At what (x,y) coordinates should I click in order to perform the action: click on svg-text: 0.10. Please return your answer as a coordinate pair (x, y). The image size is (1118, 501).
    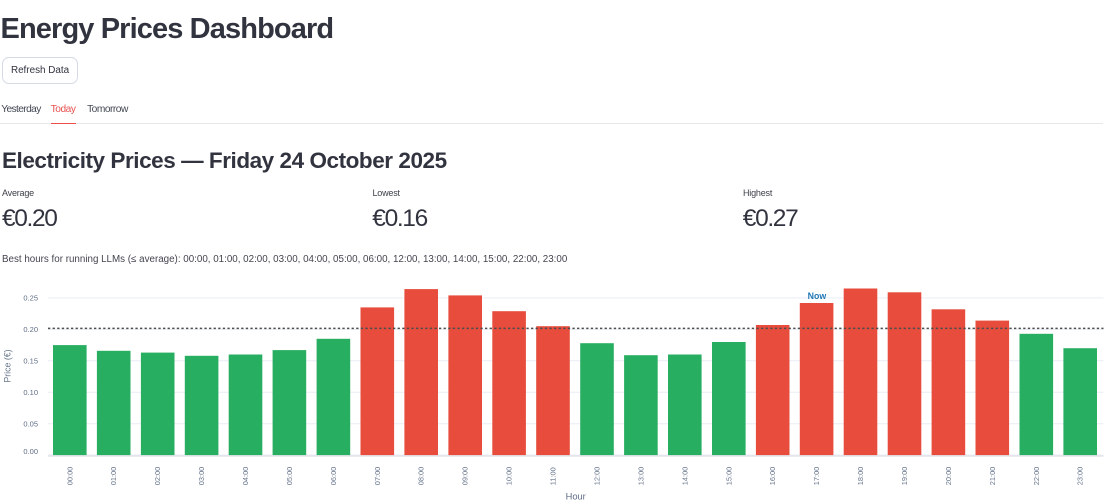
    Looking at the image, I should click on (30, 392).